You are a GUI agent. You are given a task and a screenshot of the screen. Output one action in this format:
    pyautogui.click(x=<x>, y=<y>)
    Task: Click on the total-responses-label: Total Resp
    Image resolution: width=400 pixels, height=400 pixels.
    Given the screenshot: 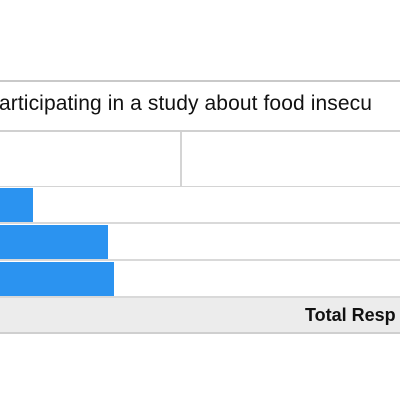 What is the action you would take?
    pyautogui.click(x=350, y=315)
    